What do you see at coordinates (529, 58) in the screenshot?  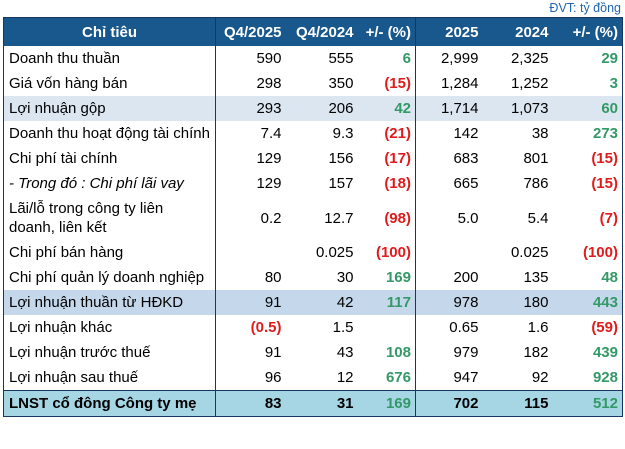 I see `value-cell: 2,325` at bounding box center [529, 58].